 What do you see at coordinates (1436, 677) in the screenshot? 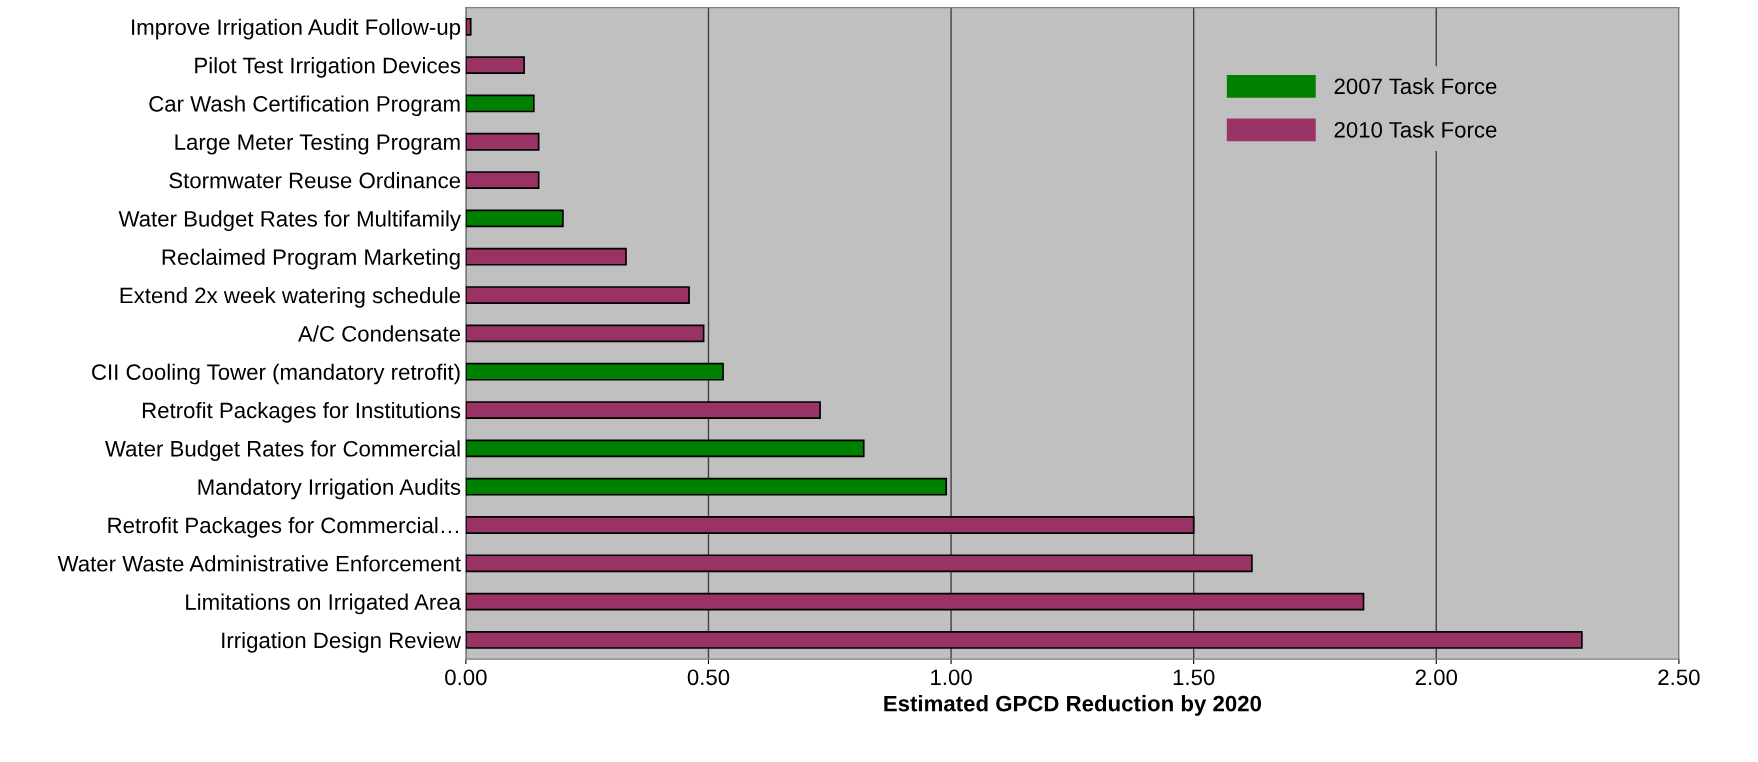
I see `x-tick-label: 2.00` at bounding box center [1436, 677].